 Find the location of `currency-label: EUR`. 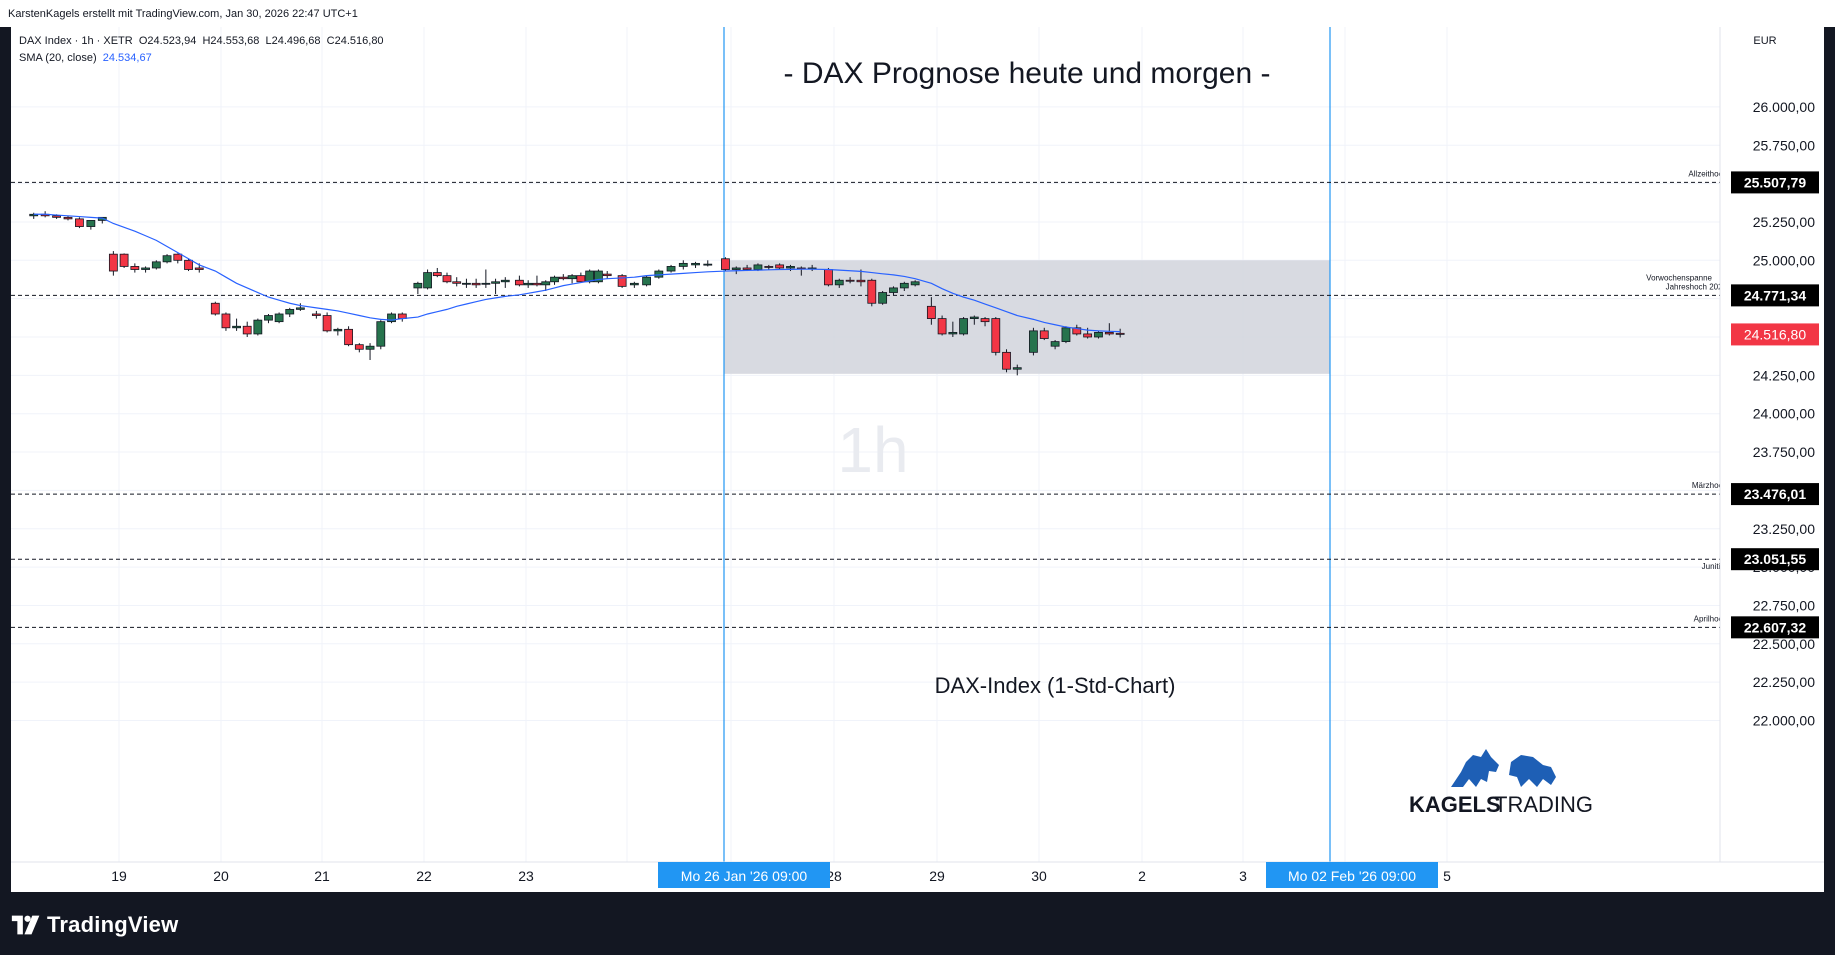

currency-label: EUR is located at coordinates (1764, 41).